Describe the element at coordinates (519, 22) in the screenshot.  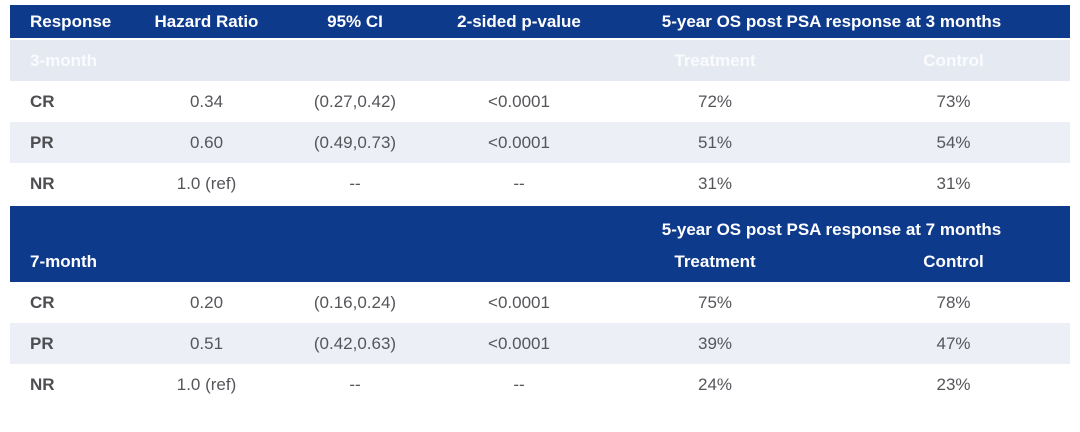
I see `column-header-p-value: 2-sided p-value` at that location.